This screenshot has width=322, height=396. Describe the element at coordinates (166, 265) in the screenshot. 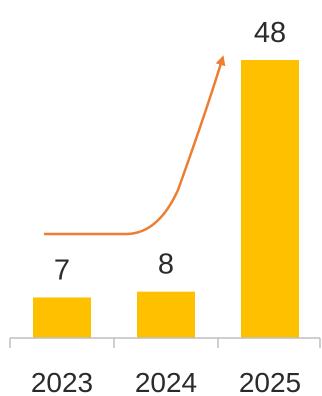

I see `data-label-2024: 8` at that location.